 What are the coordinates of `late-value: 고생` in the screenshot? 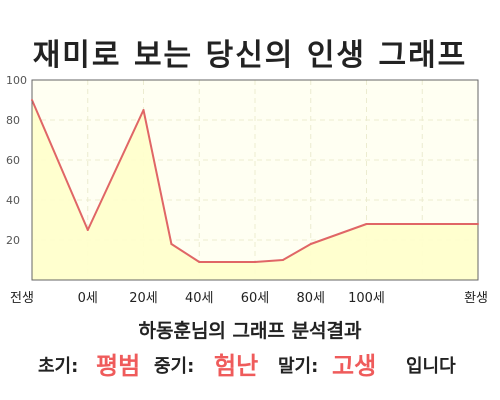 It's located at (354, 366).